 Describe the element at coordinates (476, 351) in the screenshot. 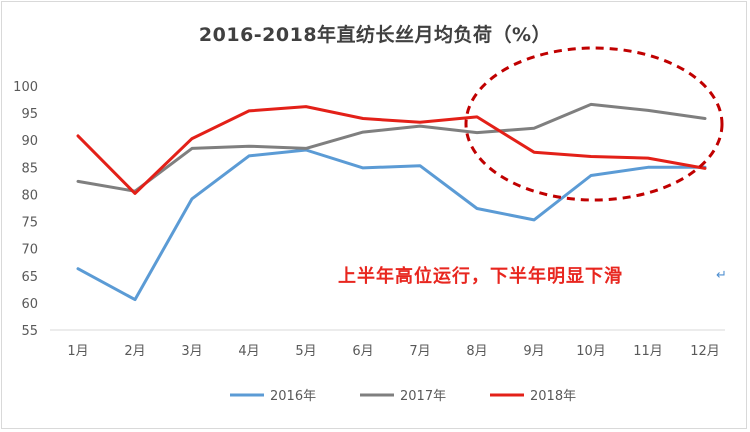

I see `x-tick-label: 8月` at that location.